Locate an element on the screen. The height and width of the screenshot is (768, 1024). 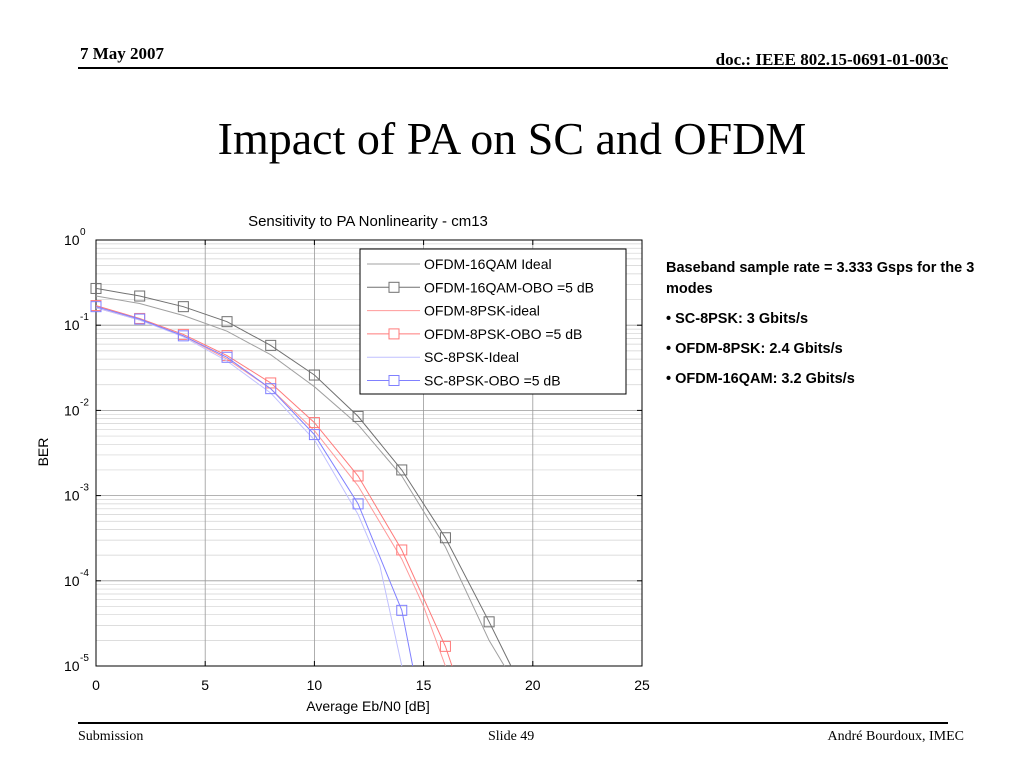
slide-title: Impact of PA on SC and OFDM is located at coordinates (512, 138).